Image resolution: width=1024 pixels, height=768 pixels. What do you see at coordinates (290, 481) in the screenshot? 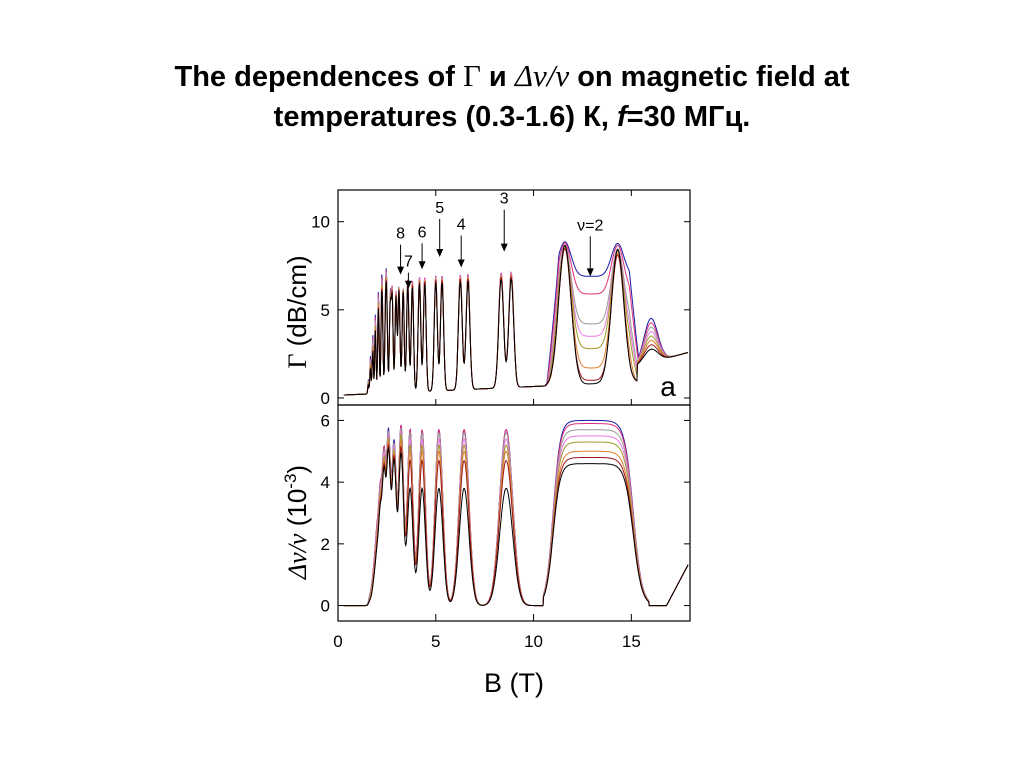
I see `ylabel-exponent: -3` at bounding box center [290, 481].